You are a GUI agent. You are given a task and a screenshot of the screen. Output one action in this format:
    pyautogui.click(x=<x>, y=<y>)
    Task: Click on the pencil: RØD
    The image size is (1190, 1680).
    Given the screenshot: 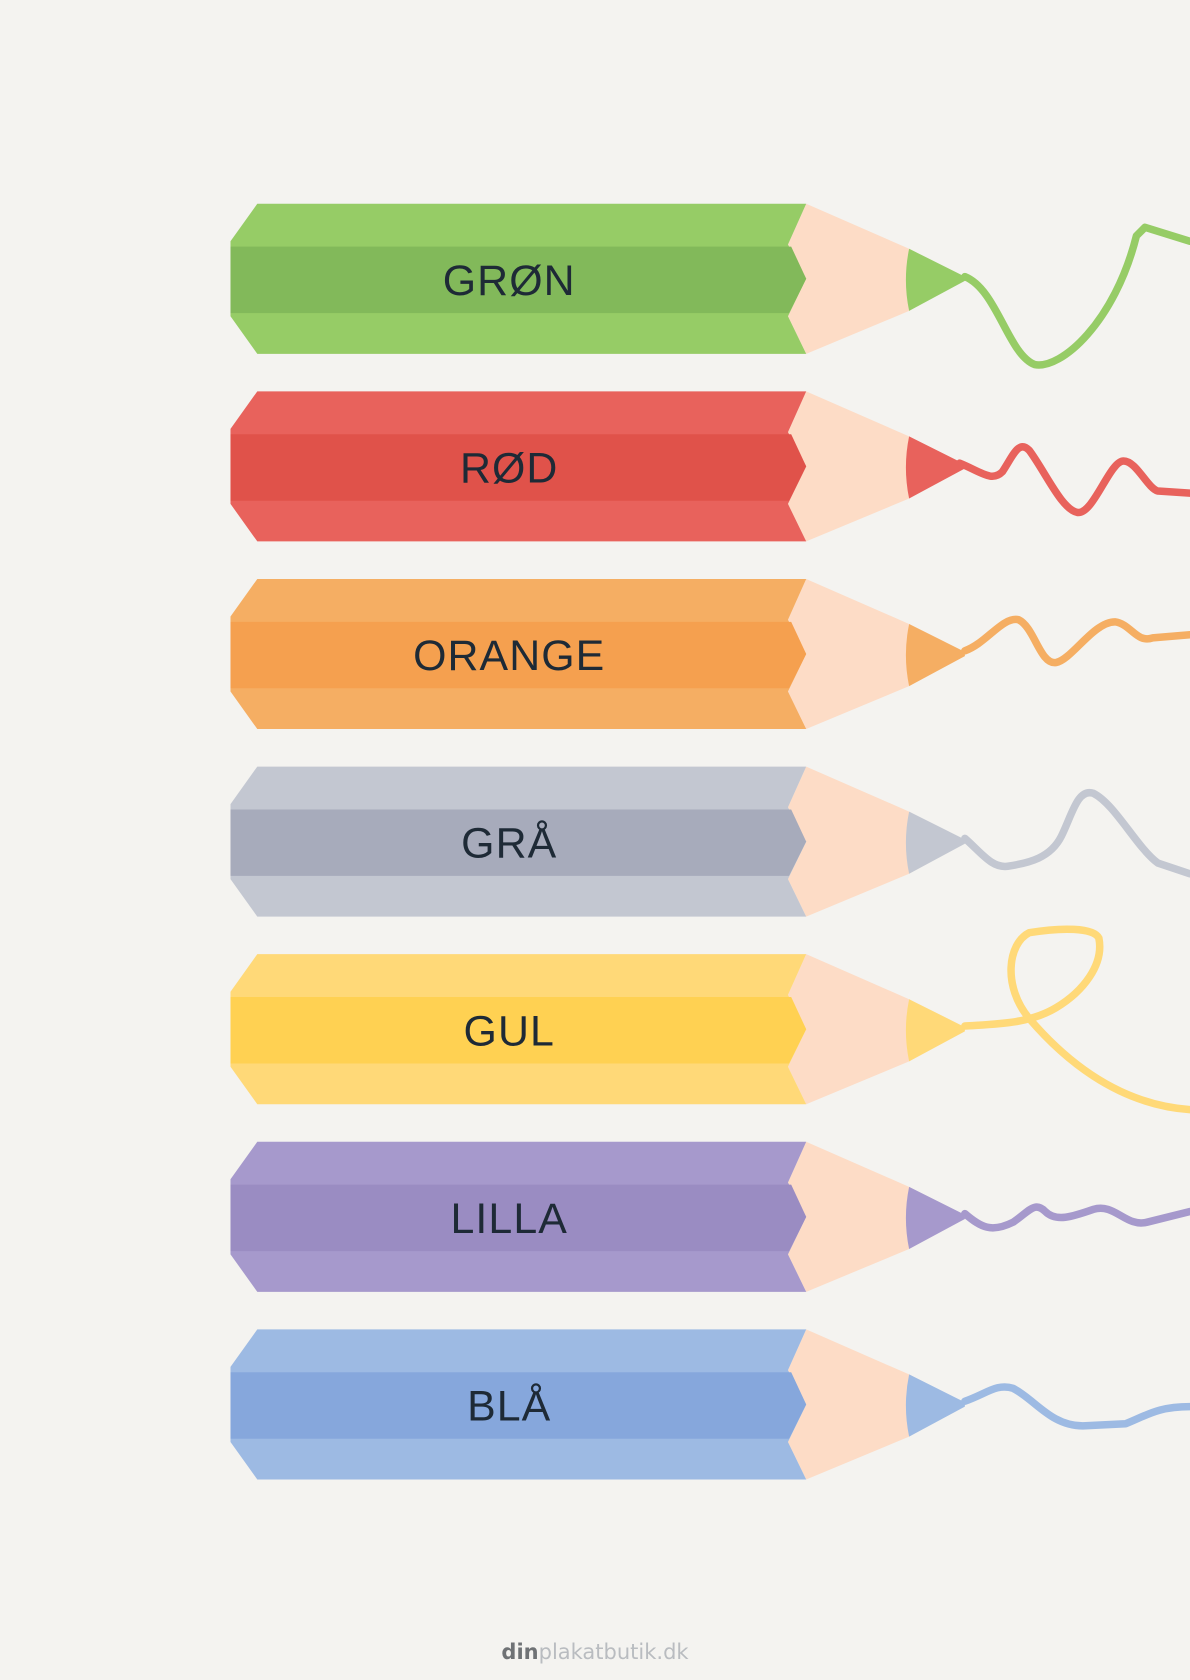 What is the action you would take?
    pyautogui.click(x=710, y=466)
    